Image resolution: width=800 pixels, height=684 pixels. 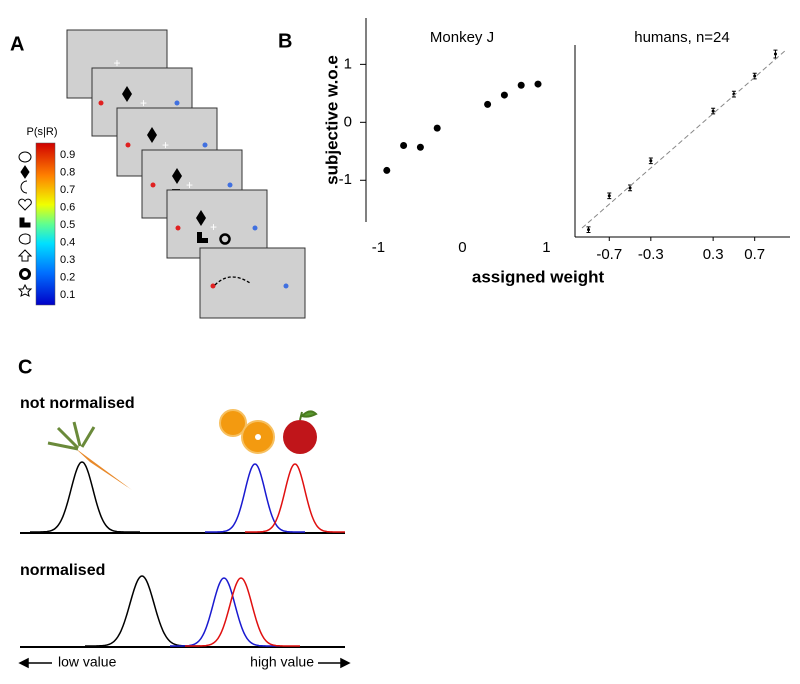 I want to click on colorbar-ticks: 0.9 0.8 0.7 0.6 0.5 0.4 0.3 0.2 0.1, so click(x=67, y=225).